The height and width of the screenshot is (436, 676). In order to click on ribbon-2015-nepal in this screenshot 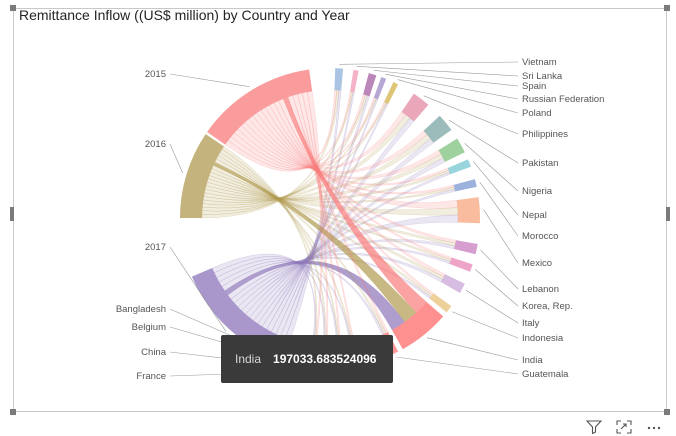, I will do `click(350, 149)`.